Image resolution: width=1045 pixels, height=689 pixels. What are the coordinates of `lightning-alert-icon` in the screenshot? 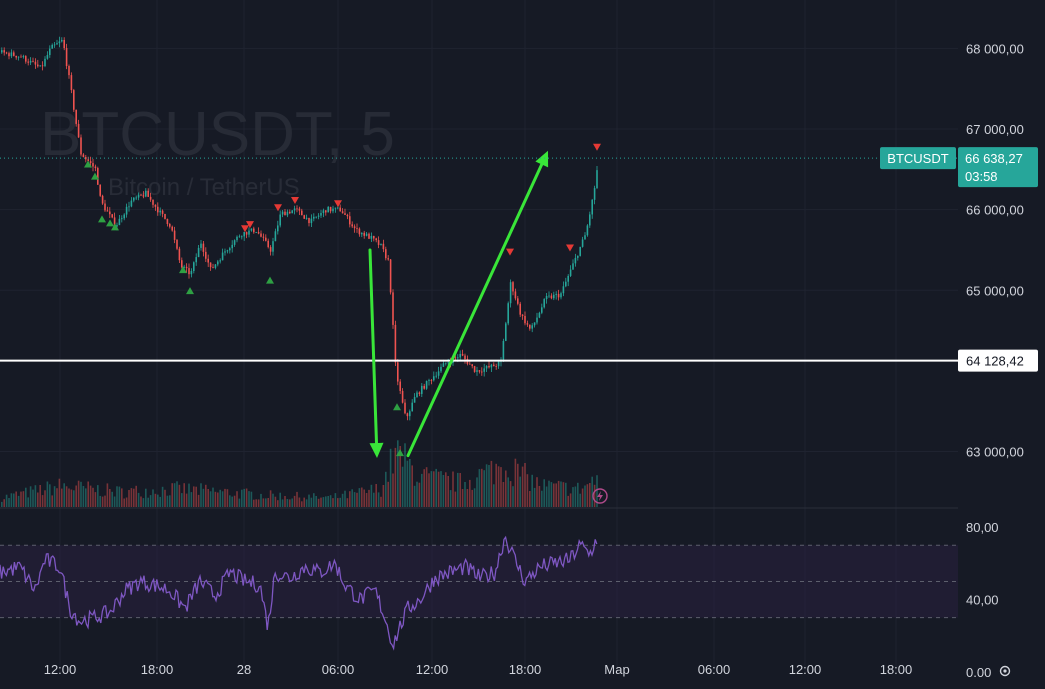 It's located at (600, 496).